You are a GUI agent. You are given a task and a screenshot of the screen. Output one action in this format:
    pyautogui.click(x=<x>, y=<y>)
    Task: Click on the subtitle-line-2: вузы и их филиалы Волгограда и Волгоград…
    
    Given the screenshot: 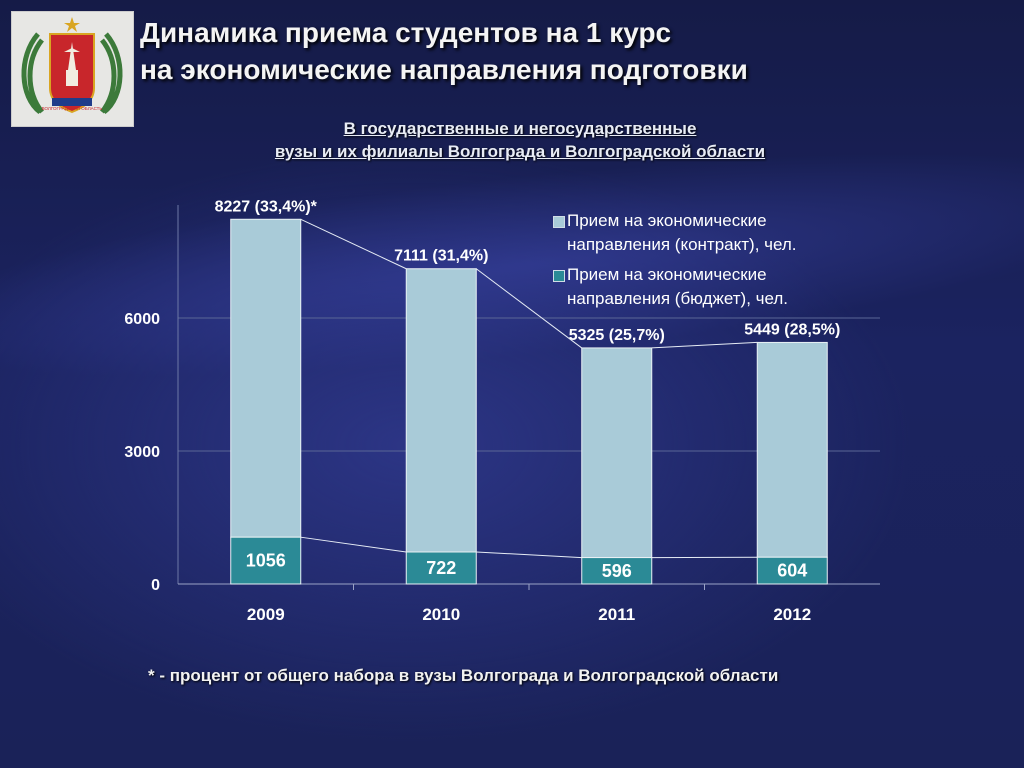 What is the action you would take?
    pyautogui.click(x=520, y=151)
    